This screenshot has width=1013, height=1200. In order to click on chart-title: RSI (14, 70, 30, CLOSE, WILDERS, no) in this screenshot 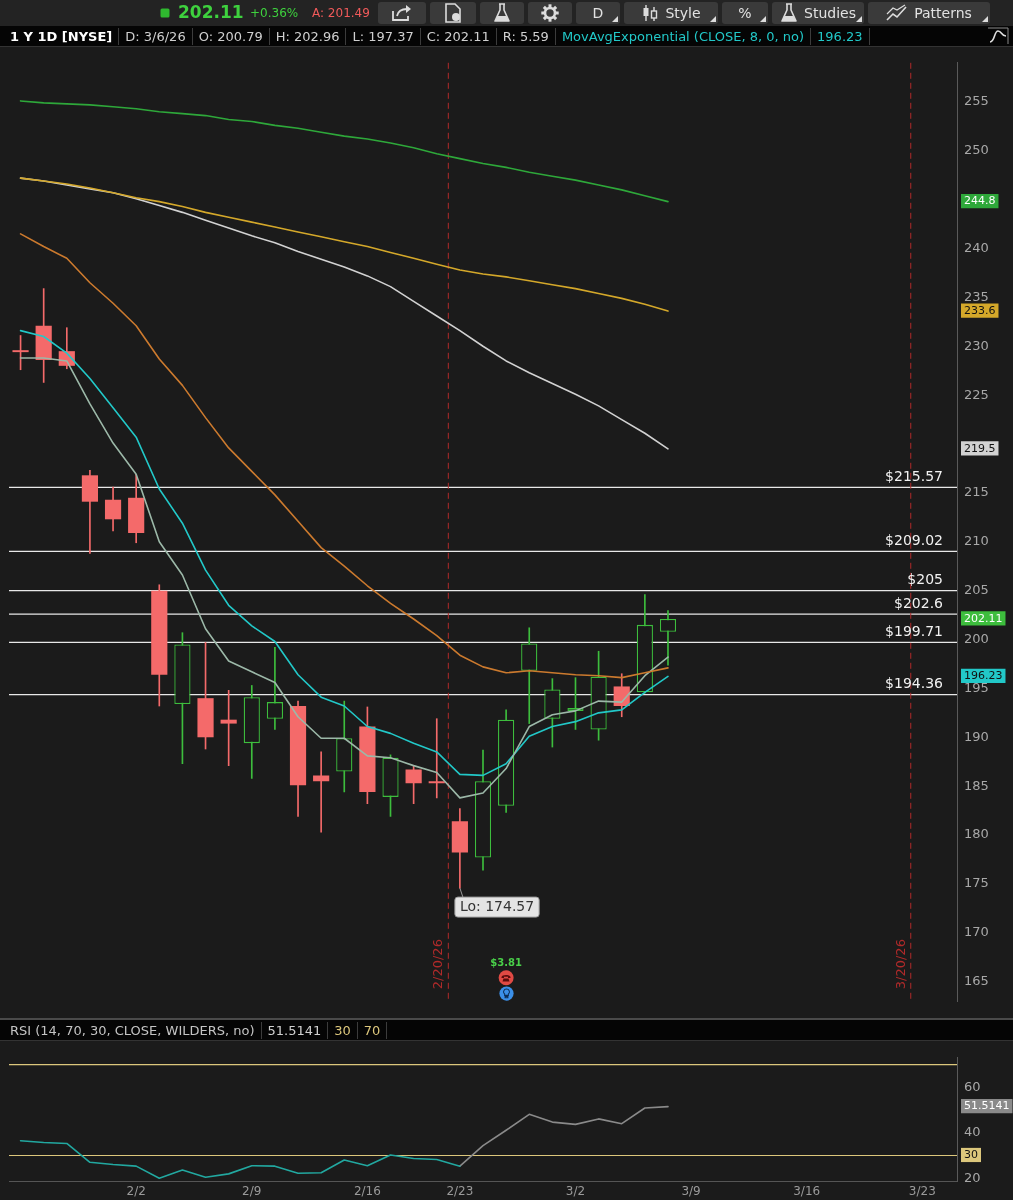, I will do `click(133, 1030)`.